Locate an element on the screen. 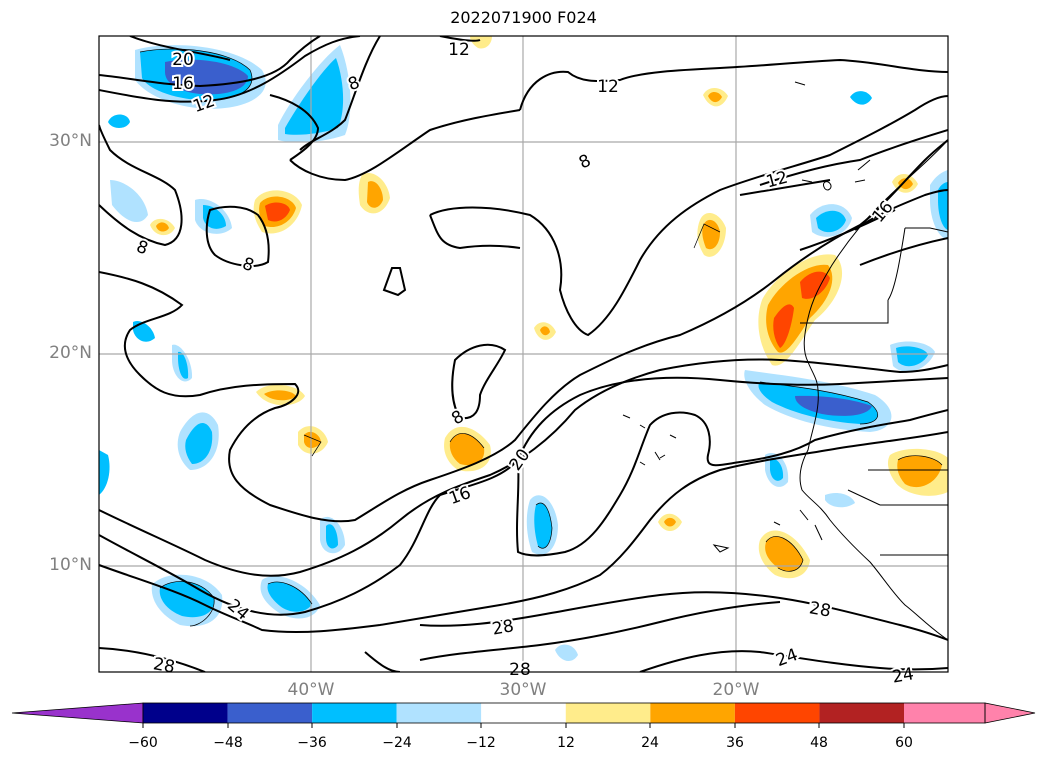 The image size is (1047, 763). contour-label-halo-1: 16 is located at coordinates (183, 84).